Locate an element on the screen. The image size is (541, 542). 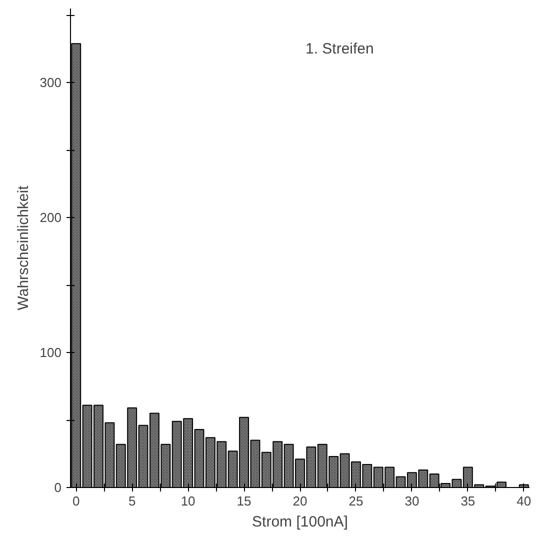
y-axis-title: Wahrscheinlichkeit is located at coordinates (23, 247).